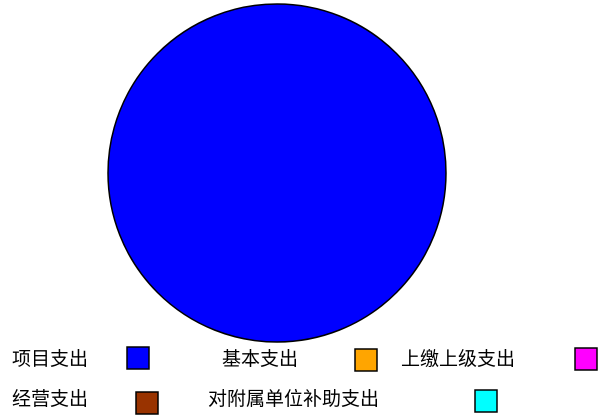 The image size is (603, 416). What do you see at coordinates (260, 359) in the screenshot?
I see `legend-label-1: 基本支出` at bounding box center [260, 359].